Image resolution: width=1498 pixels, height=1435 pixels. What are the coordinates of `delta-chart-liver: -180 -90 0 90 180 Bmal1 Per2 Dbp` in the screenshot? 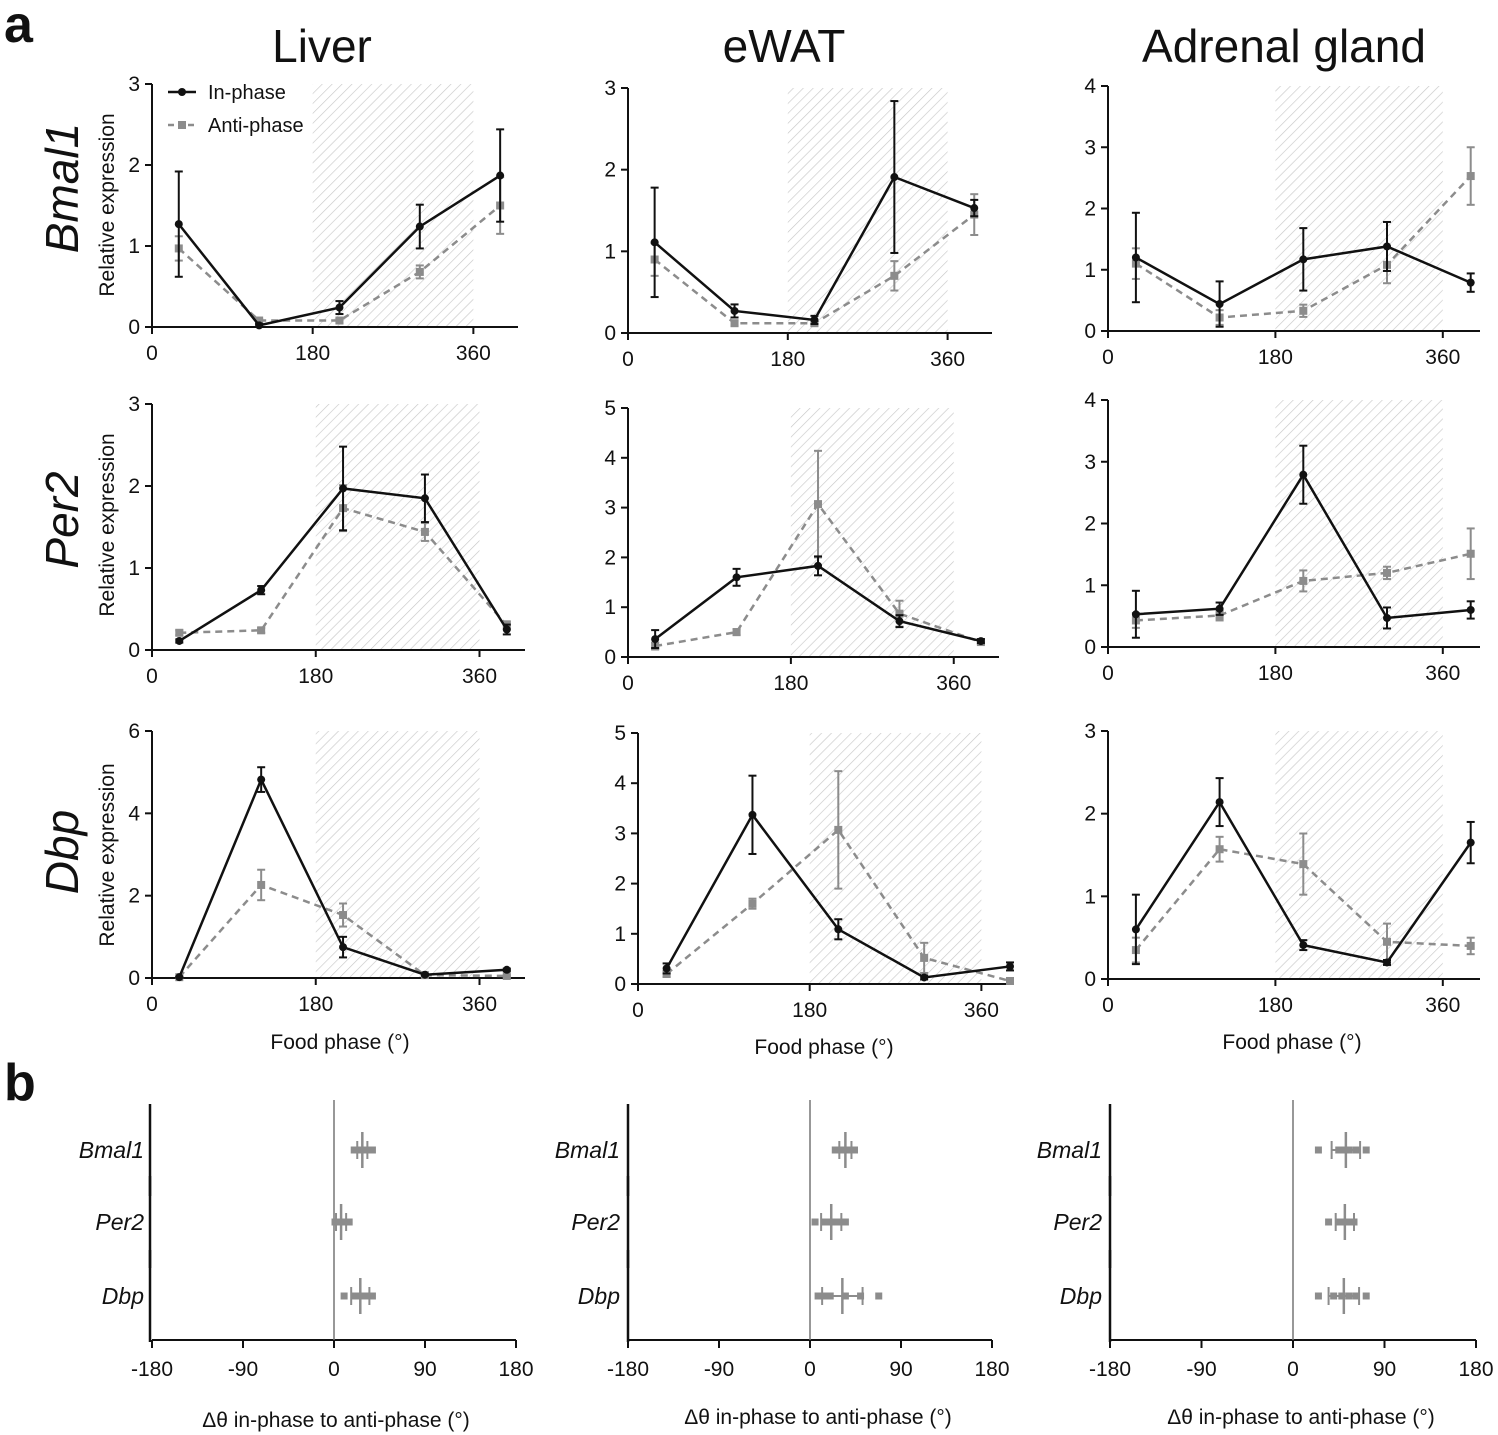 It's located at (306, 1240).